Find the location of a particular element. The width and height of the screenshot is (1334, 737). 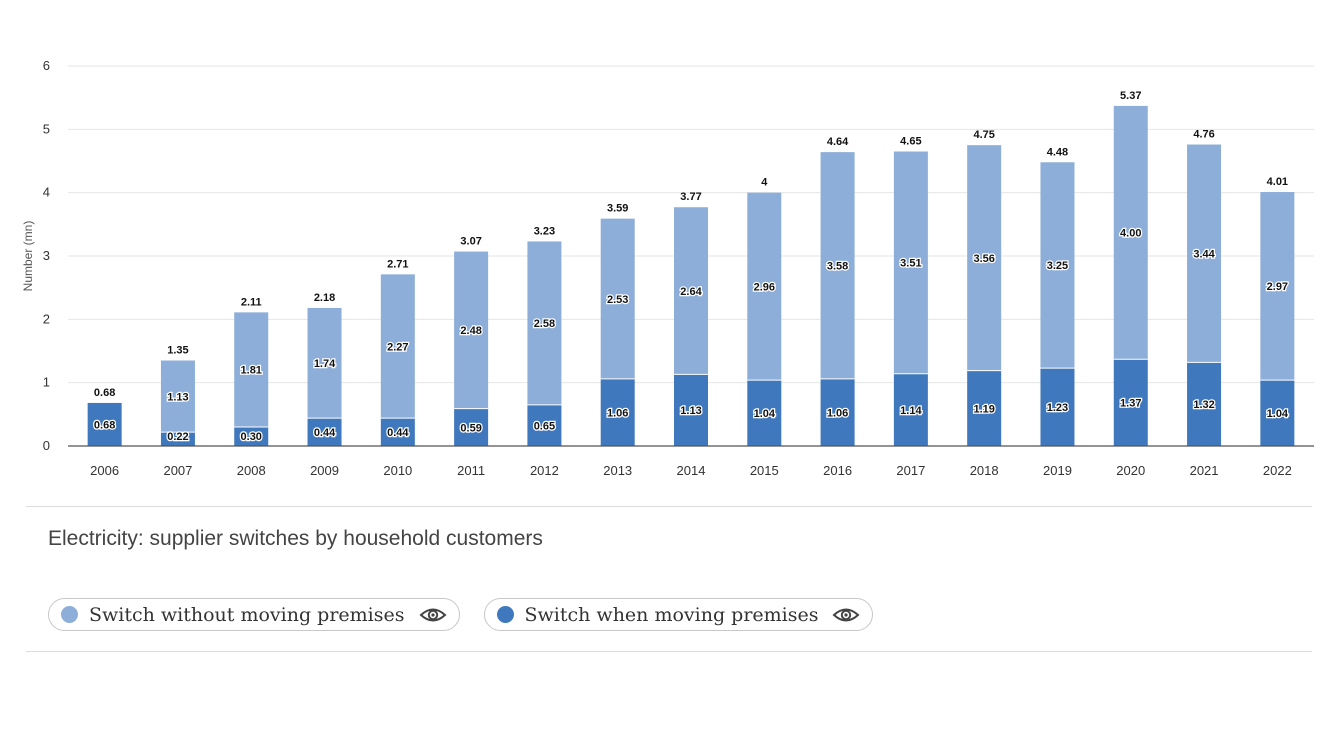

data-label-without-moving: 3.56 is located at coordinates (983, 259).